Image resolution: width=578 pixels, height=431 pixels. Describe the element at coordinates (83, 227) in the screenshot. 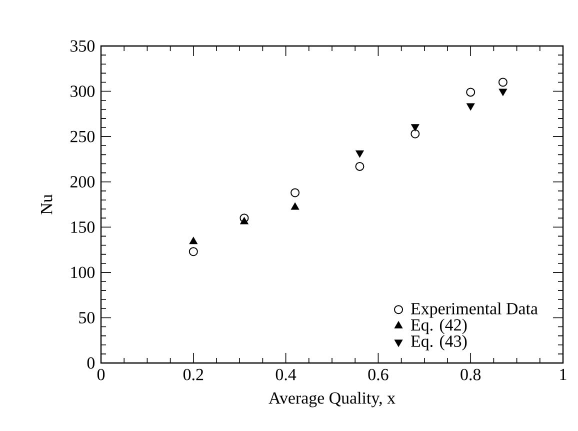

I see `y-tick-label: 150` at that location.